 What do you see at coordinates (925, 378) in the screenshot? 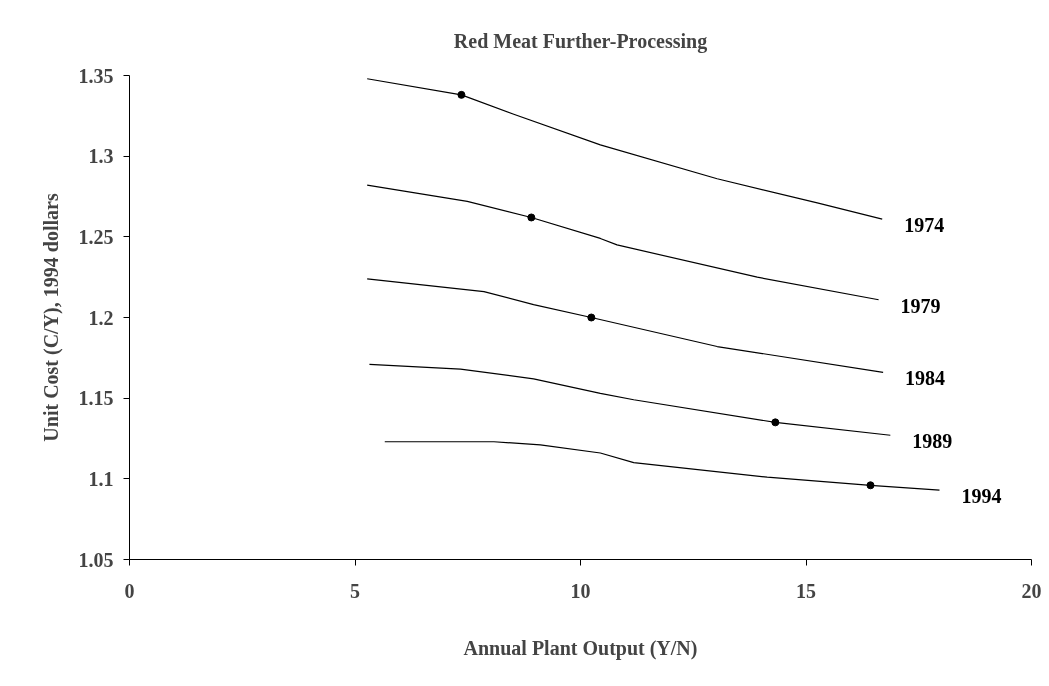
I see `series-label: 1984` at bounding box center [925, 378].